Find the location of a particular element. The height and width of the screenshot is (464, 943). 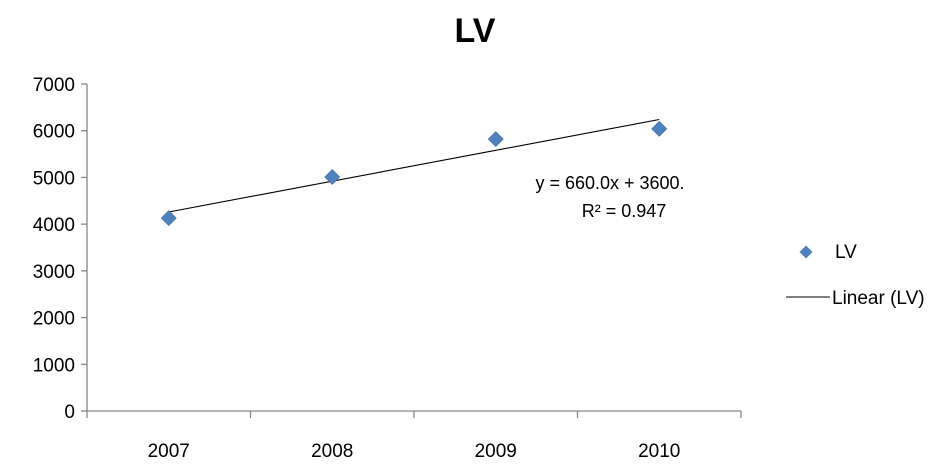

y-tick-label: 6000 is located at coordinates (54, 132).